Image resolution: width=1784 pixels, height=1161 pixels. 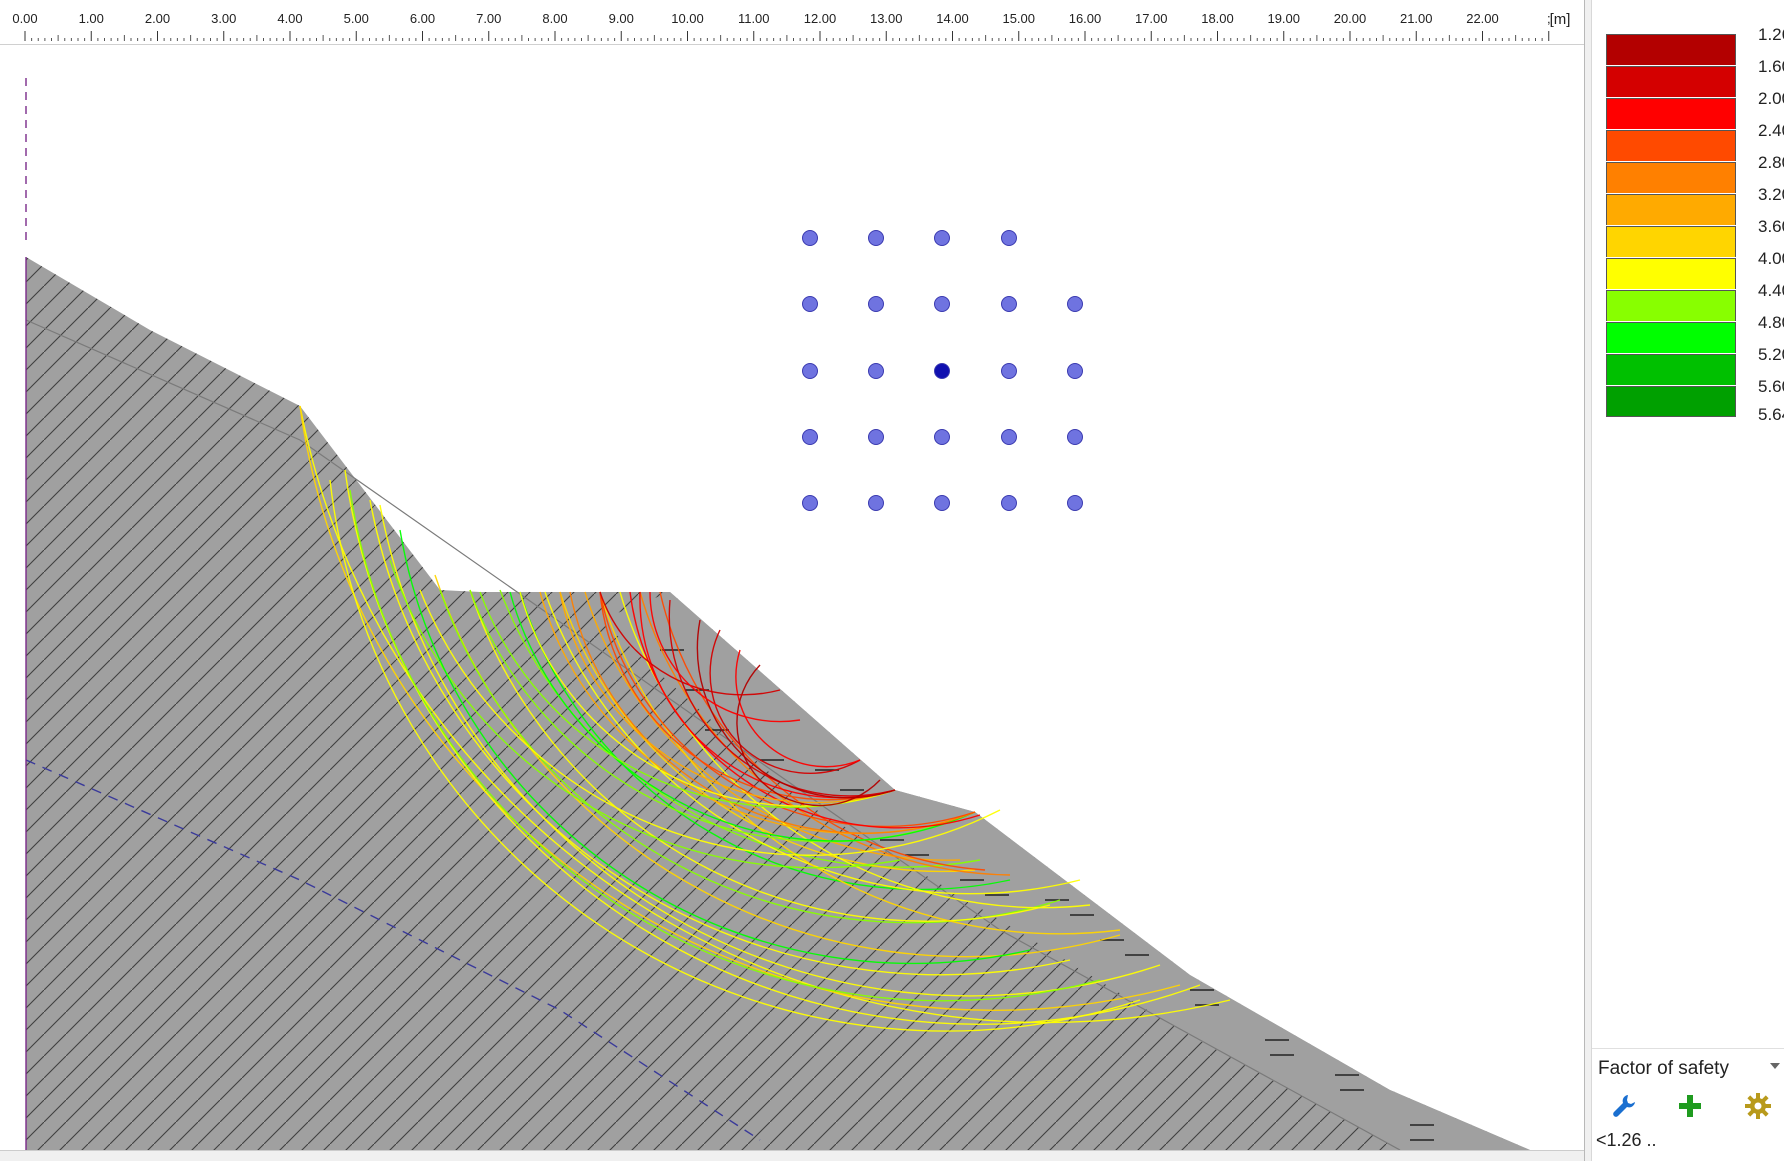 What do you see at coordinates (942, 371) in the screenshot?
I see `critical-center-point` at bounding box center [942, 371].